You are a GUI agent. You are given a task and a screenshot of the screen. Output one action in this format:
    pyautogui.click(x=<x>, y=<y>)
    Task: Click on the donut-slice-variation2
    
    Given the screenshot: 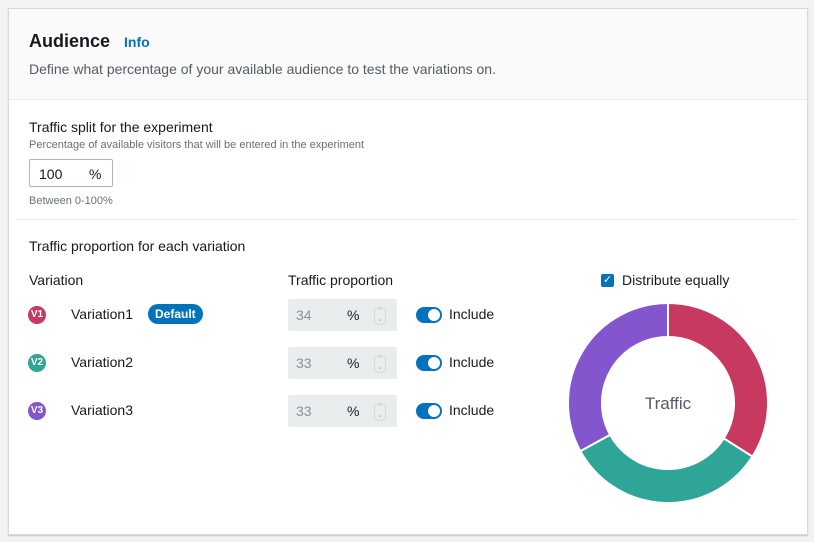 What is the action you would take?
    pyautogui.click(x=666, y=468)
    